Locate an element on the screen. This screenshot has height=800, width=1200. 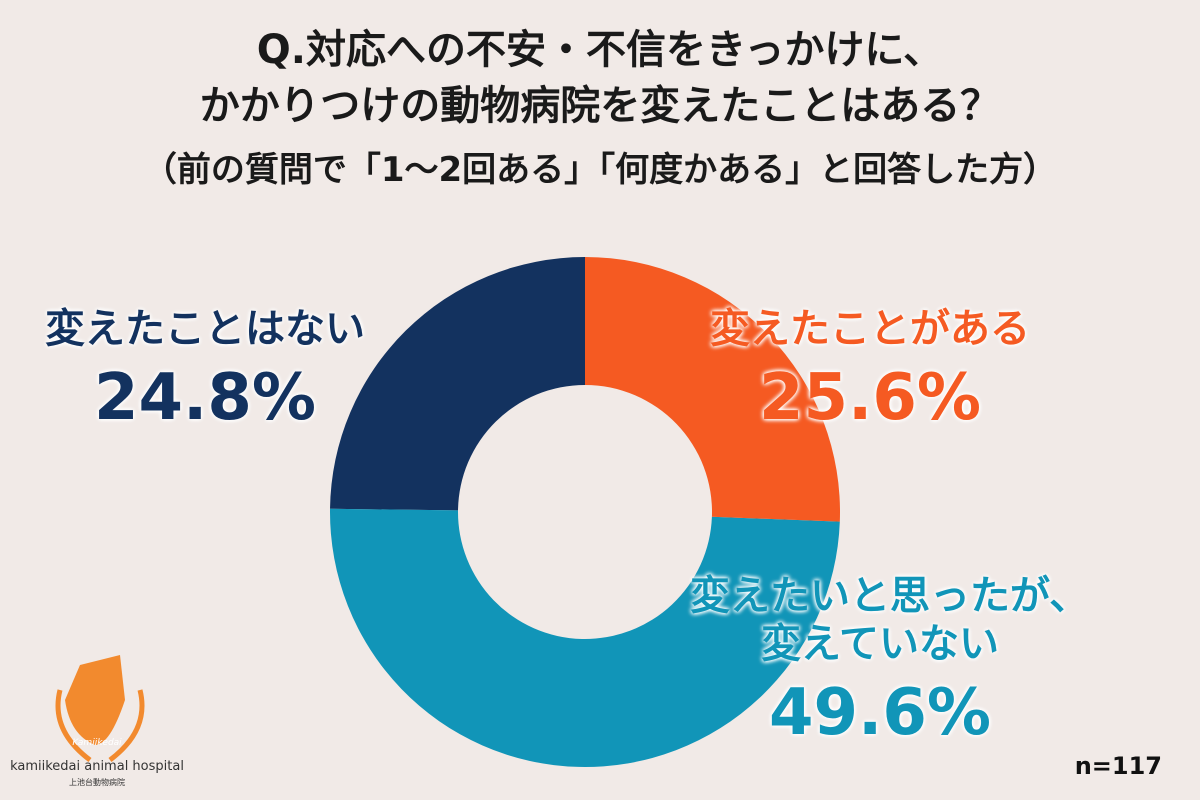
chart-subtitle: （前の質問で「1〜2回ある」「何度かある」と回答した方） is located at coordinates (600, 170).